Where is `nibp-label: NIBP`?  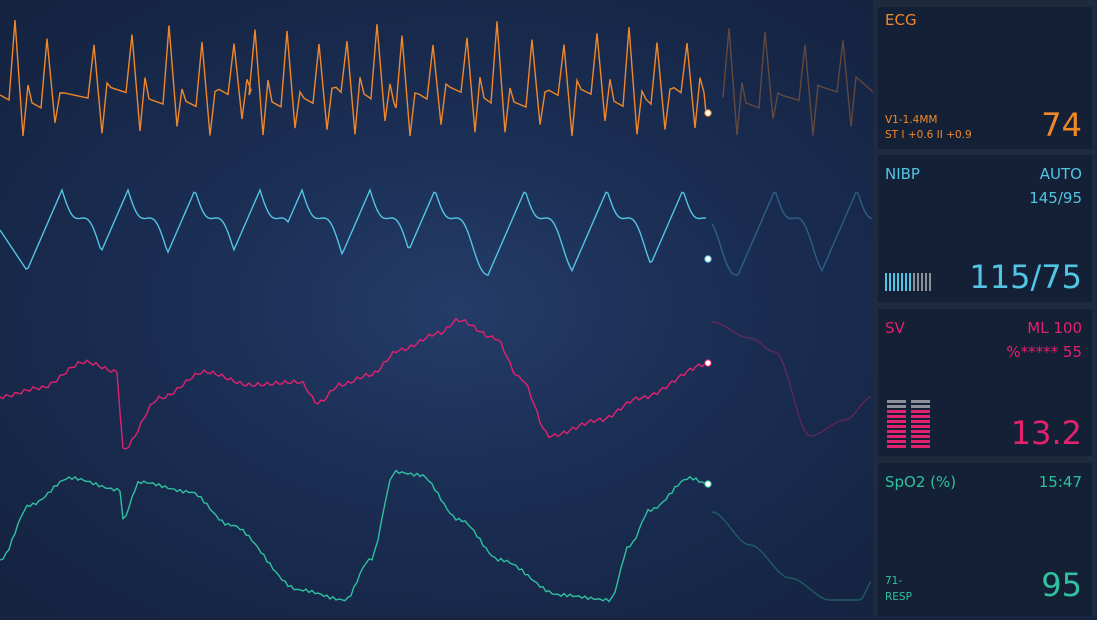
nibp-label: NIBP is located at coordinates (902, 174).